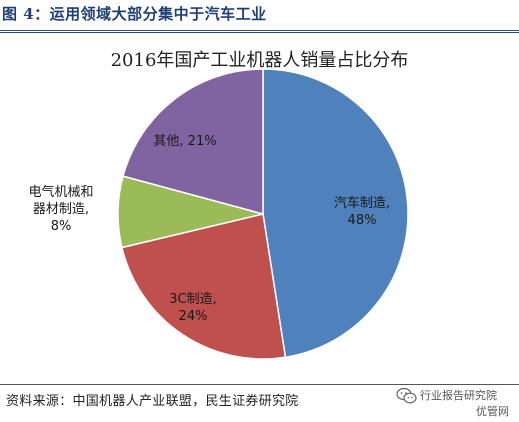 The height and width of the screenshot is (422, 519). Describe the element at coordinates (259, 384) in the screenshot. I see `source-rule` at that location.